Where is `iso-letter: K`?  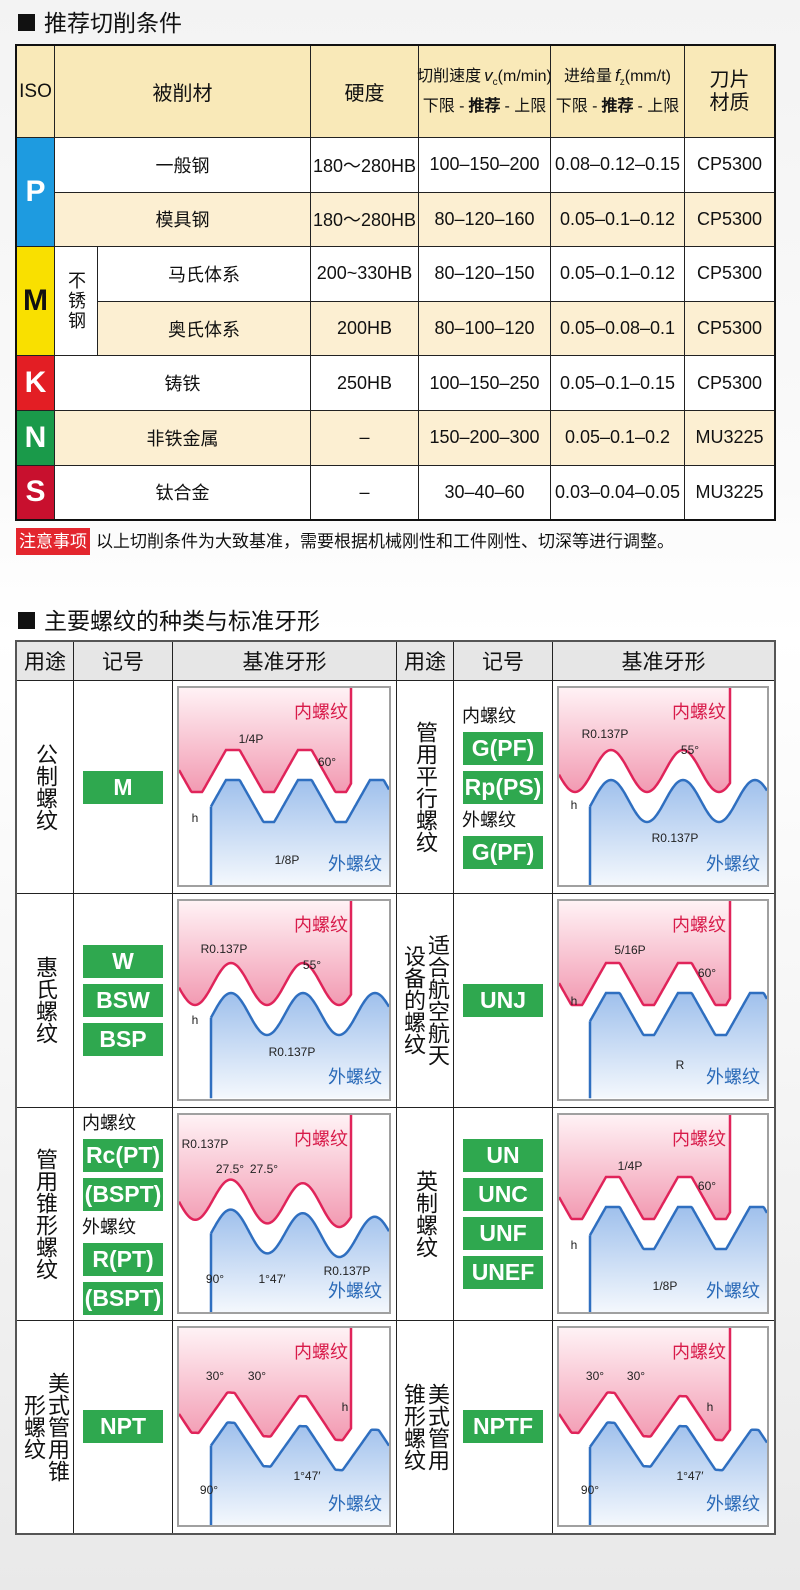 iso-letter: K is located at coordinates (35, 383).